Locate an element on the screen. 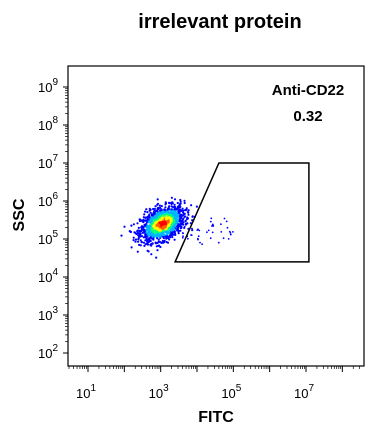 This screenshot has height=432, width=366. y-tick-label: 10² is located at coordinates (48, 352).